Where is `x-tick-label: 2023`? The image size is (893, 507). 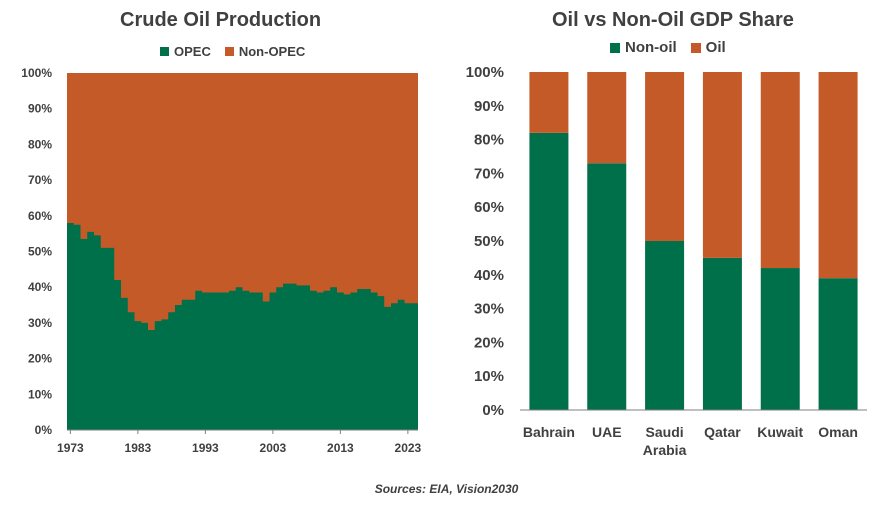 x-tick-label: 2023 is located at coordinates (408, 448).